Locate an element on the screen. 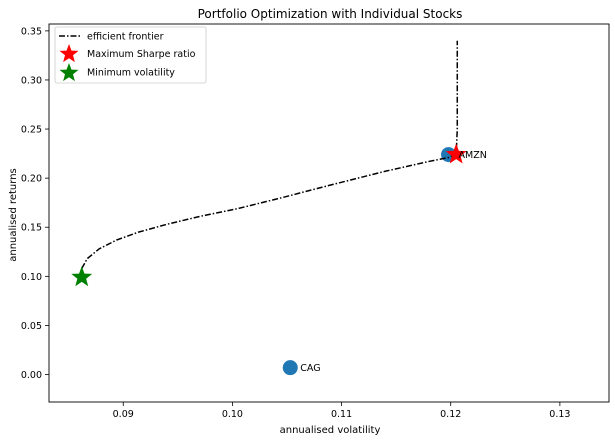 The height and width of the screenshot is (441, 615). legend-max-sharpe-label: Maximum Sharpe ratio is located at coordinates (141, 54).